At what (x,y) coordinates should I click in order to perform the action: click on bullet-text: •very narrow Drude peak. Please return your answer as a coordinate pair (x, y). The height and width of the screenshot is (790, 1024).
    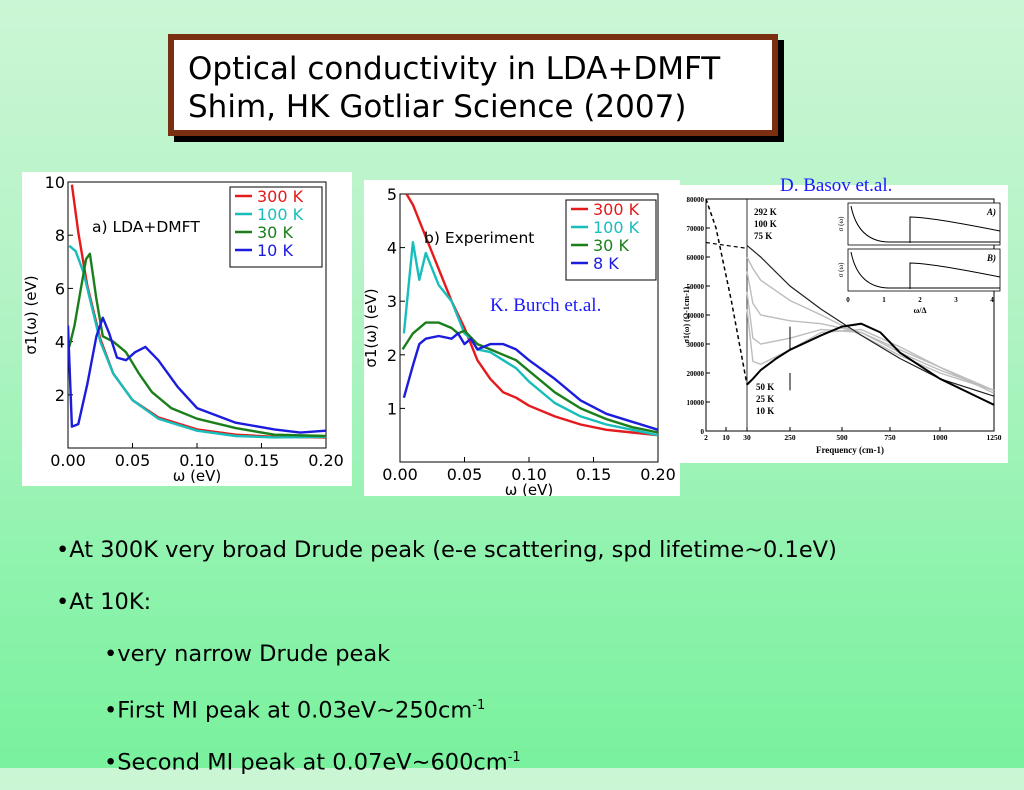
    Looking at the image, I should click on (247, 654).